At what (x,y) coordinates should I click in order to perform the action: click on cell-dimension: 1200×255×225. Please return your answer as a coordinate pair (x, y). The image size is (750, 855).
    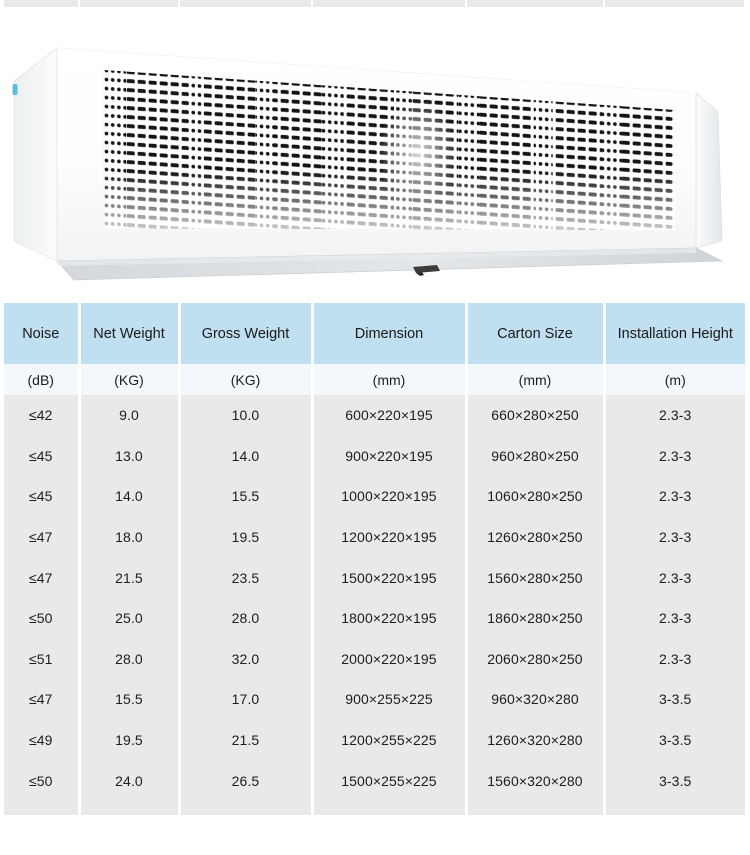
    Looking at the image, I should click on (390, 740).